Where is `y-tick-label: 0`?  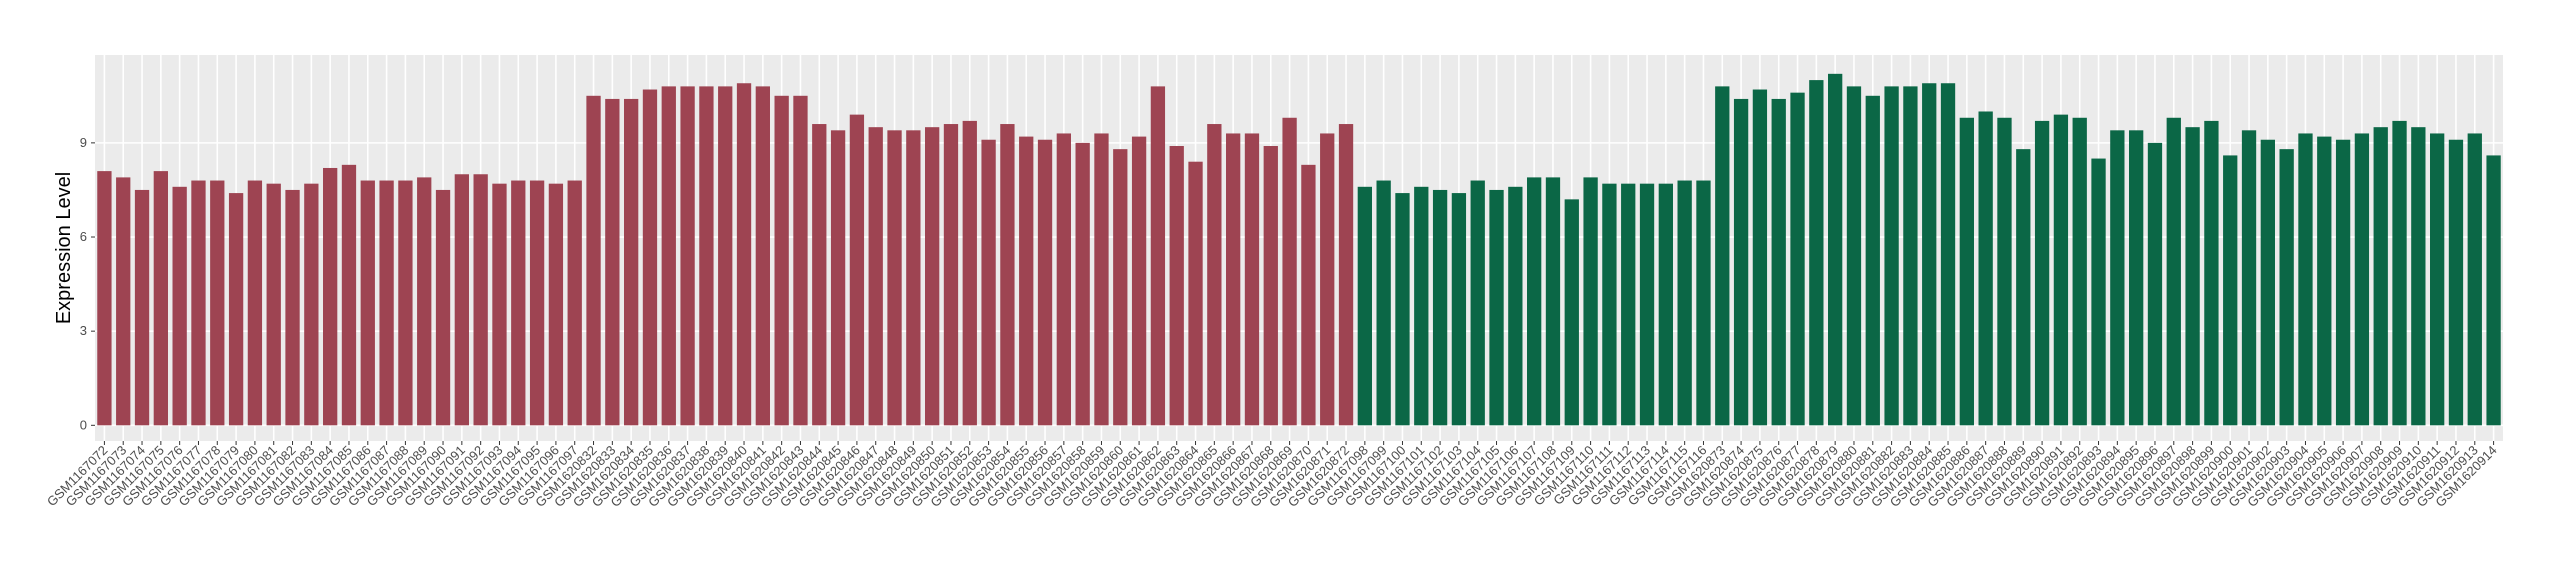
y-tick-label: 0 is located at coordinates (83, 424).